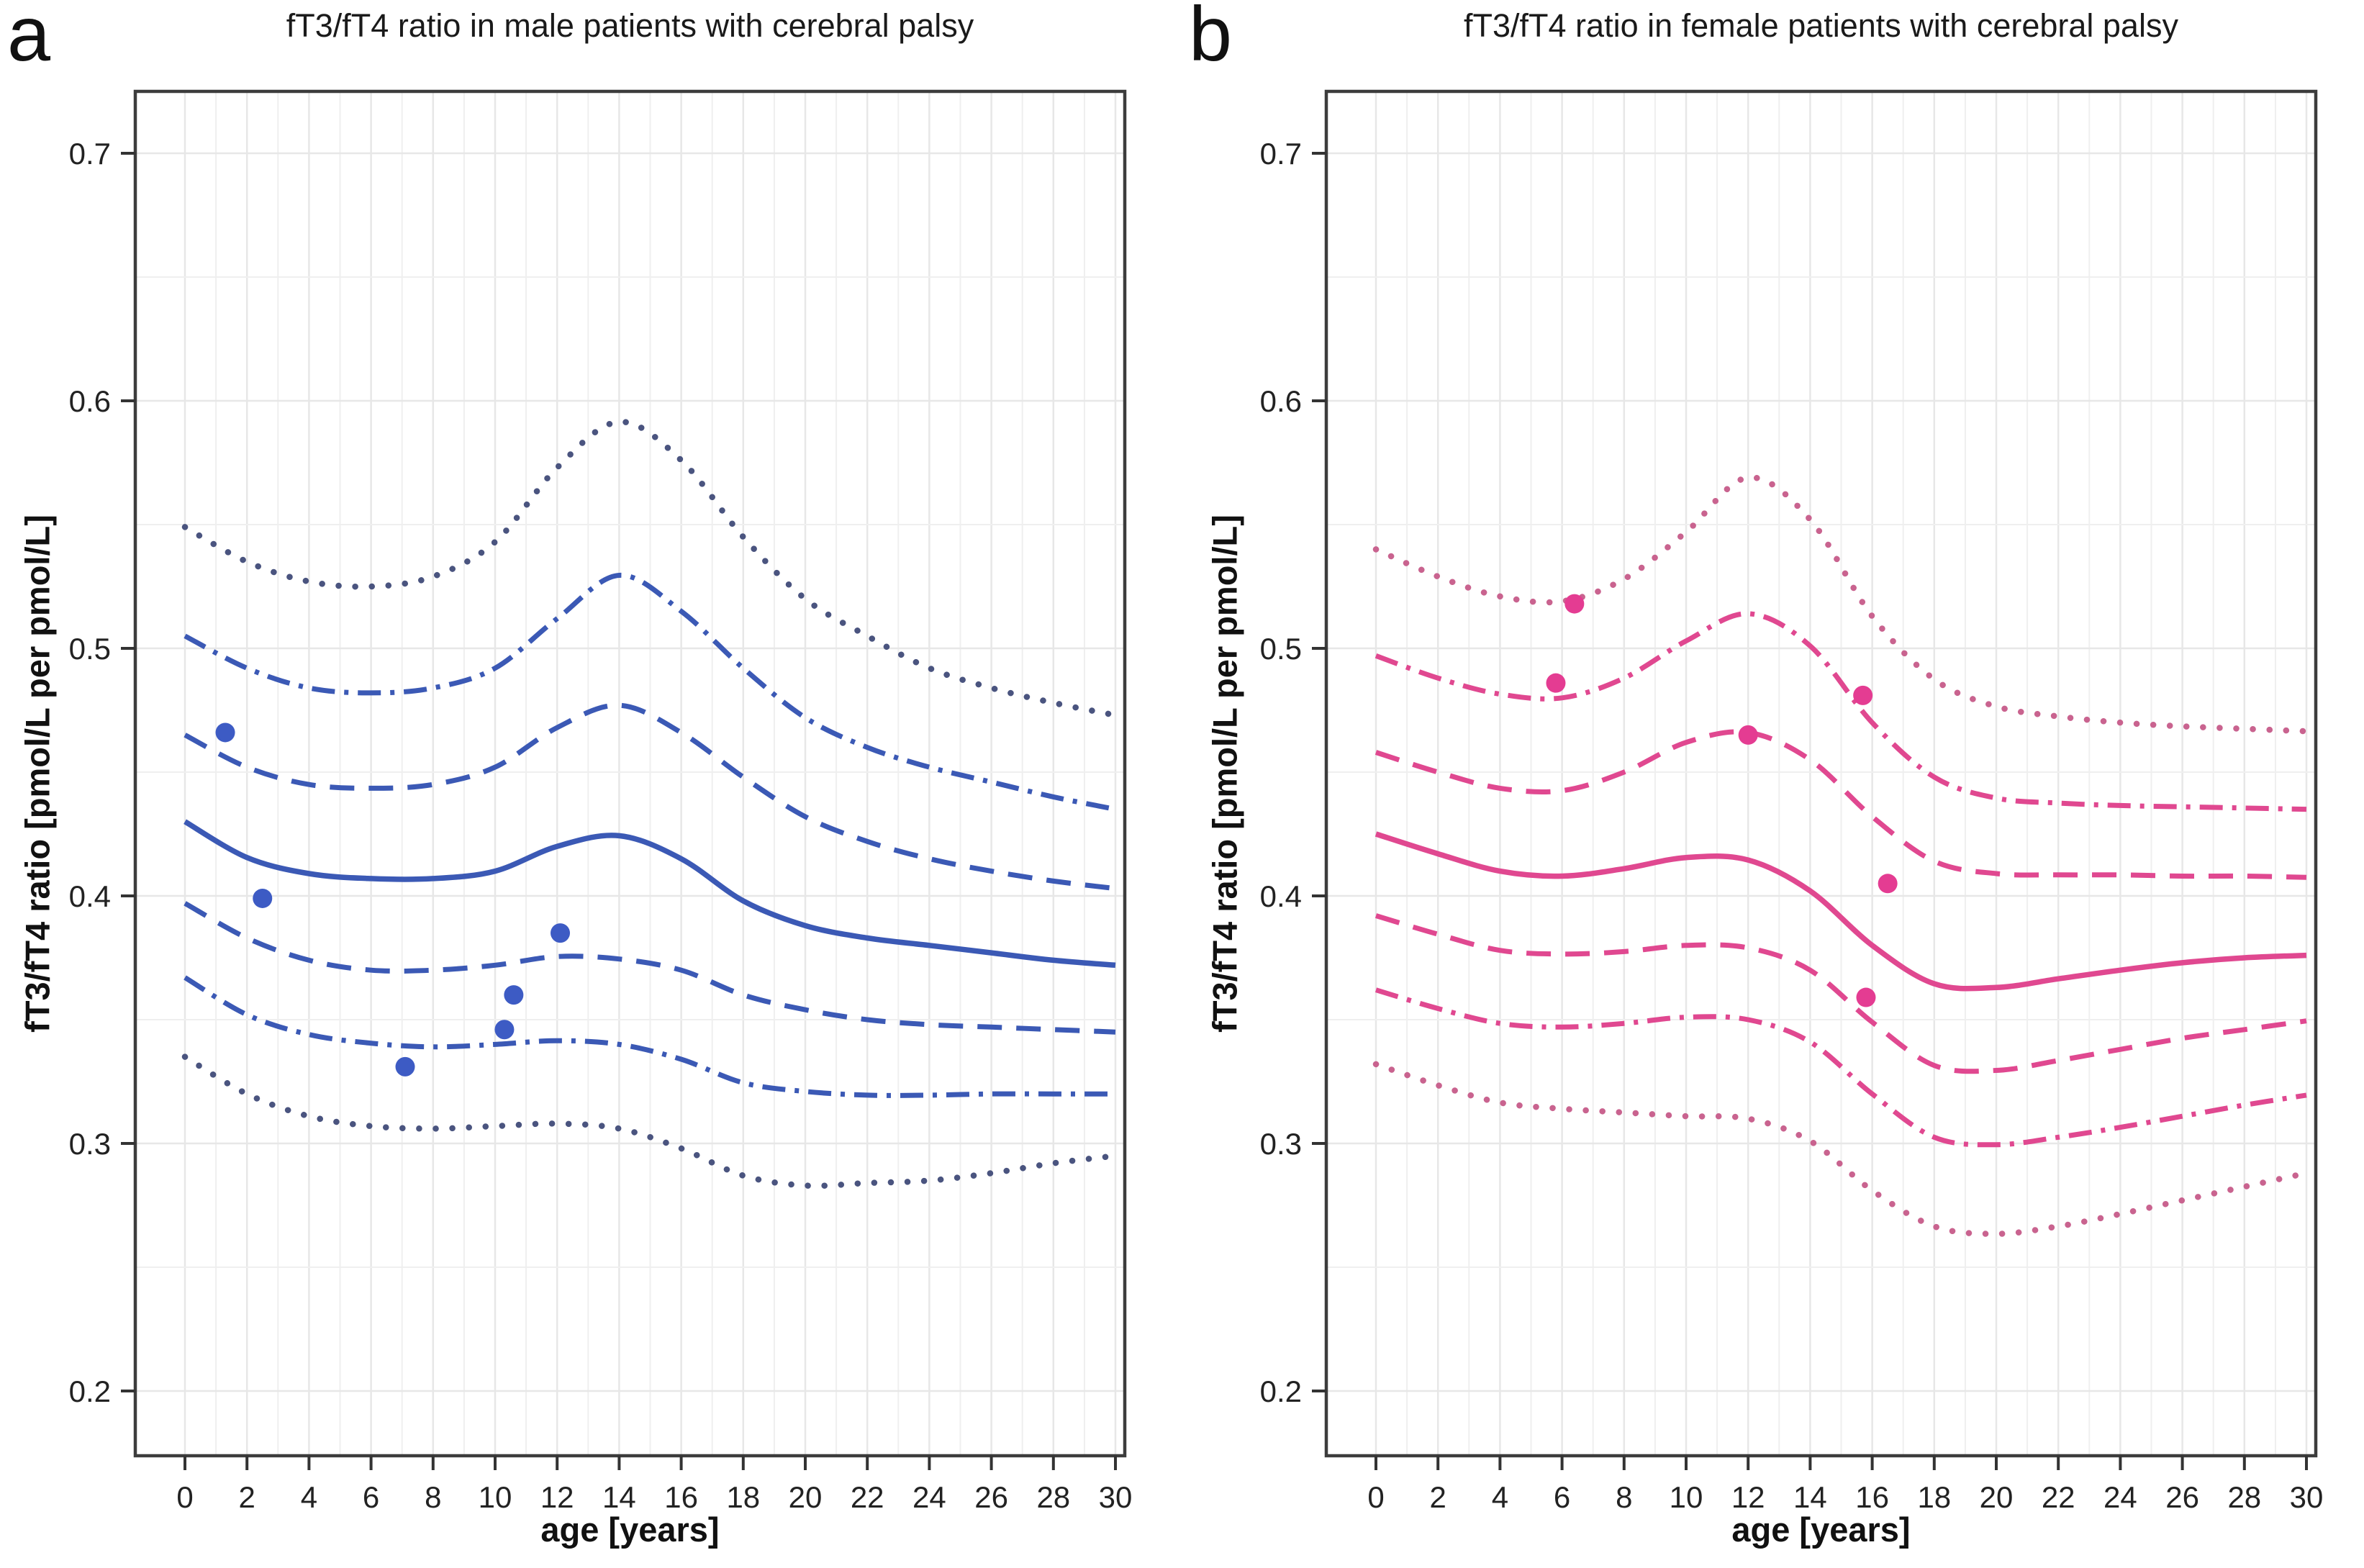 This screenshot has width=2364, height=1568. I want to click on panel-a-x-axis-title: age [years], so click(630, 1529).